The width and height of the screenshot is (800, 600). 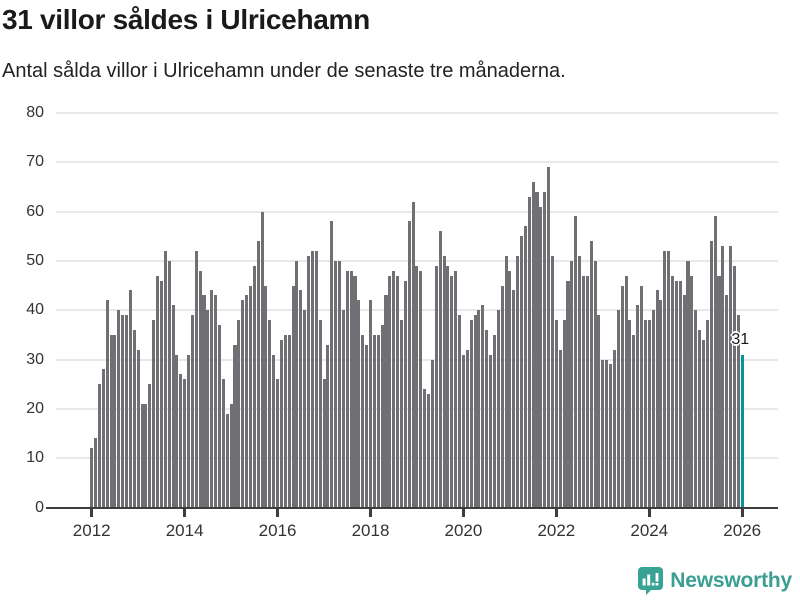 What do you see at coordinates (742, 431) in the screenshot?
I see `highlight-bar` at bounding box center [742, 431].